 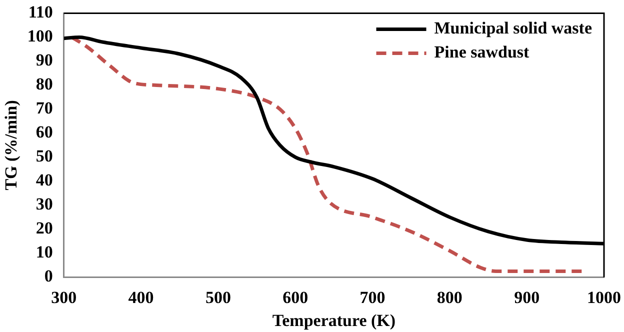 What do you see at coordinates (449, 297) in the screenshot?
I see `x-tick-label: 800` at bounding box center [449, 297].